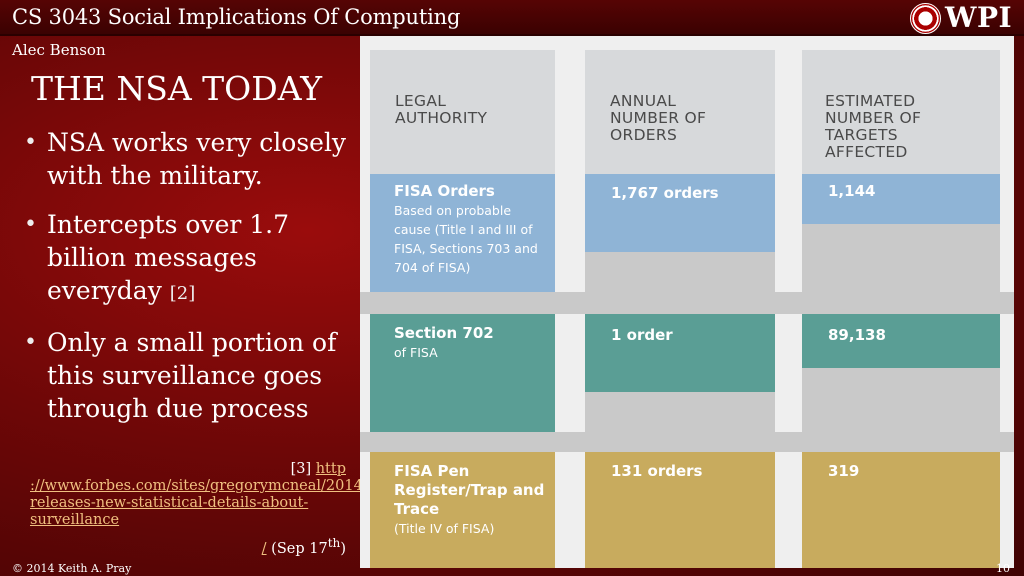 The image size is (1024, 576). What do you see at coordinates (462, 373) in the screenshot?
I see `row-702-authority: Section 702 of FISA` at bounding box center [462, 373].